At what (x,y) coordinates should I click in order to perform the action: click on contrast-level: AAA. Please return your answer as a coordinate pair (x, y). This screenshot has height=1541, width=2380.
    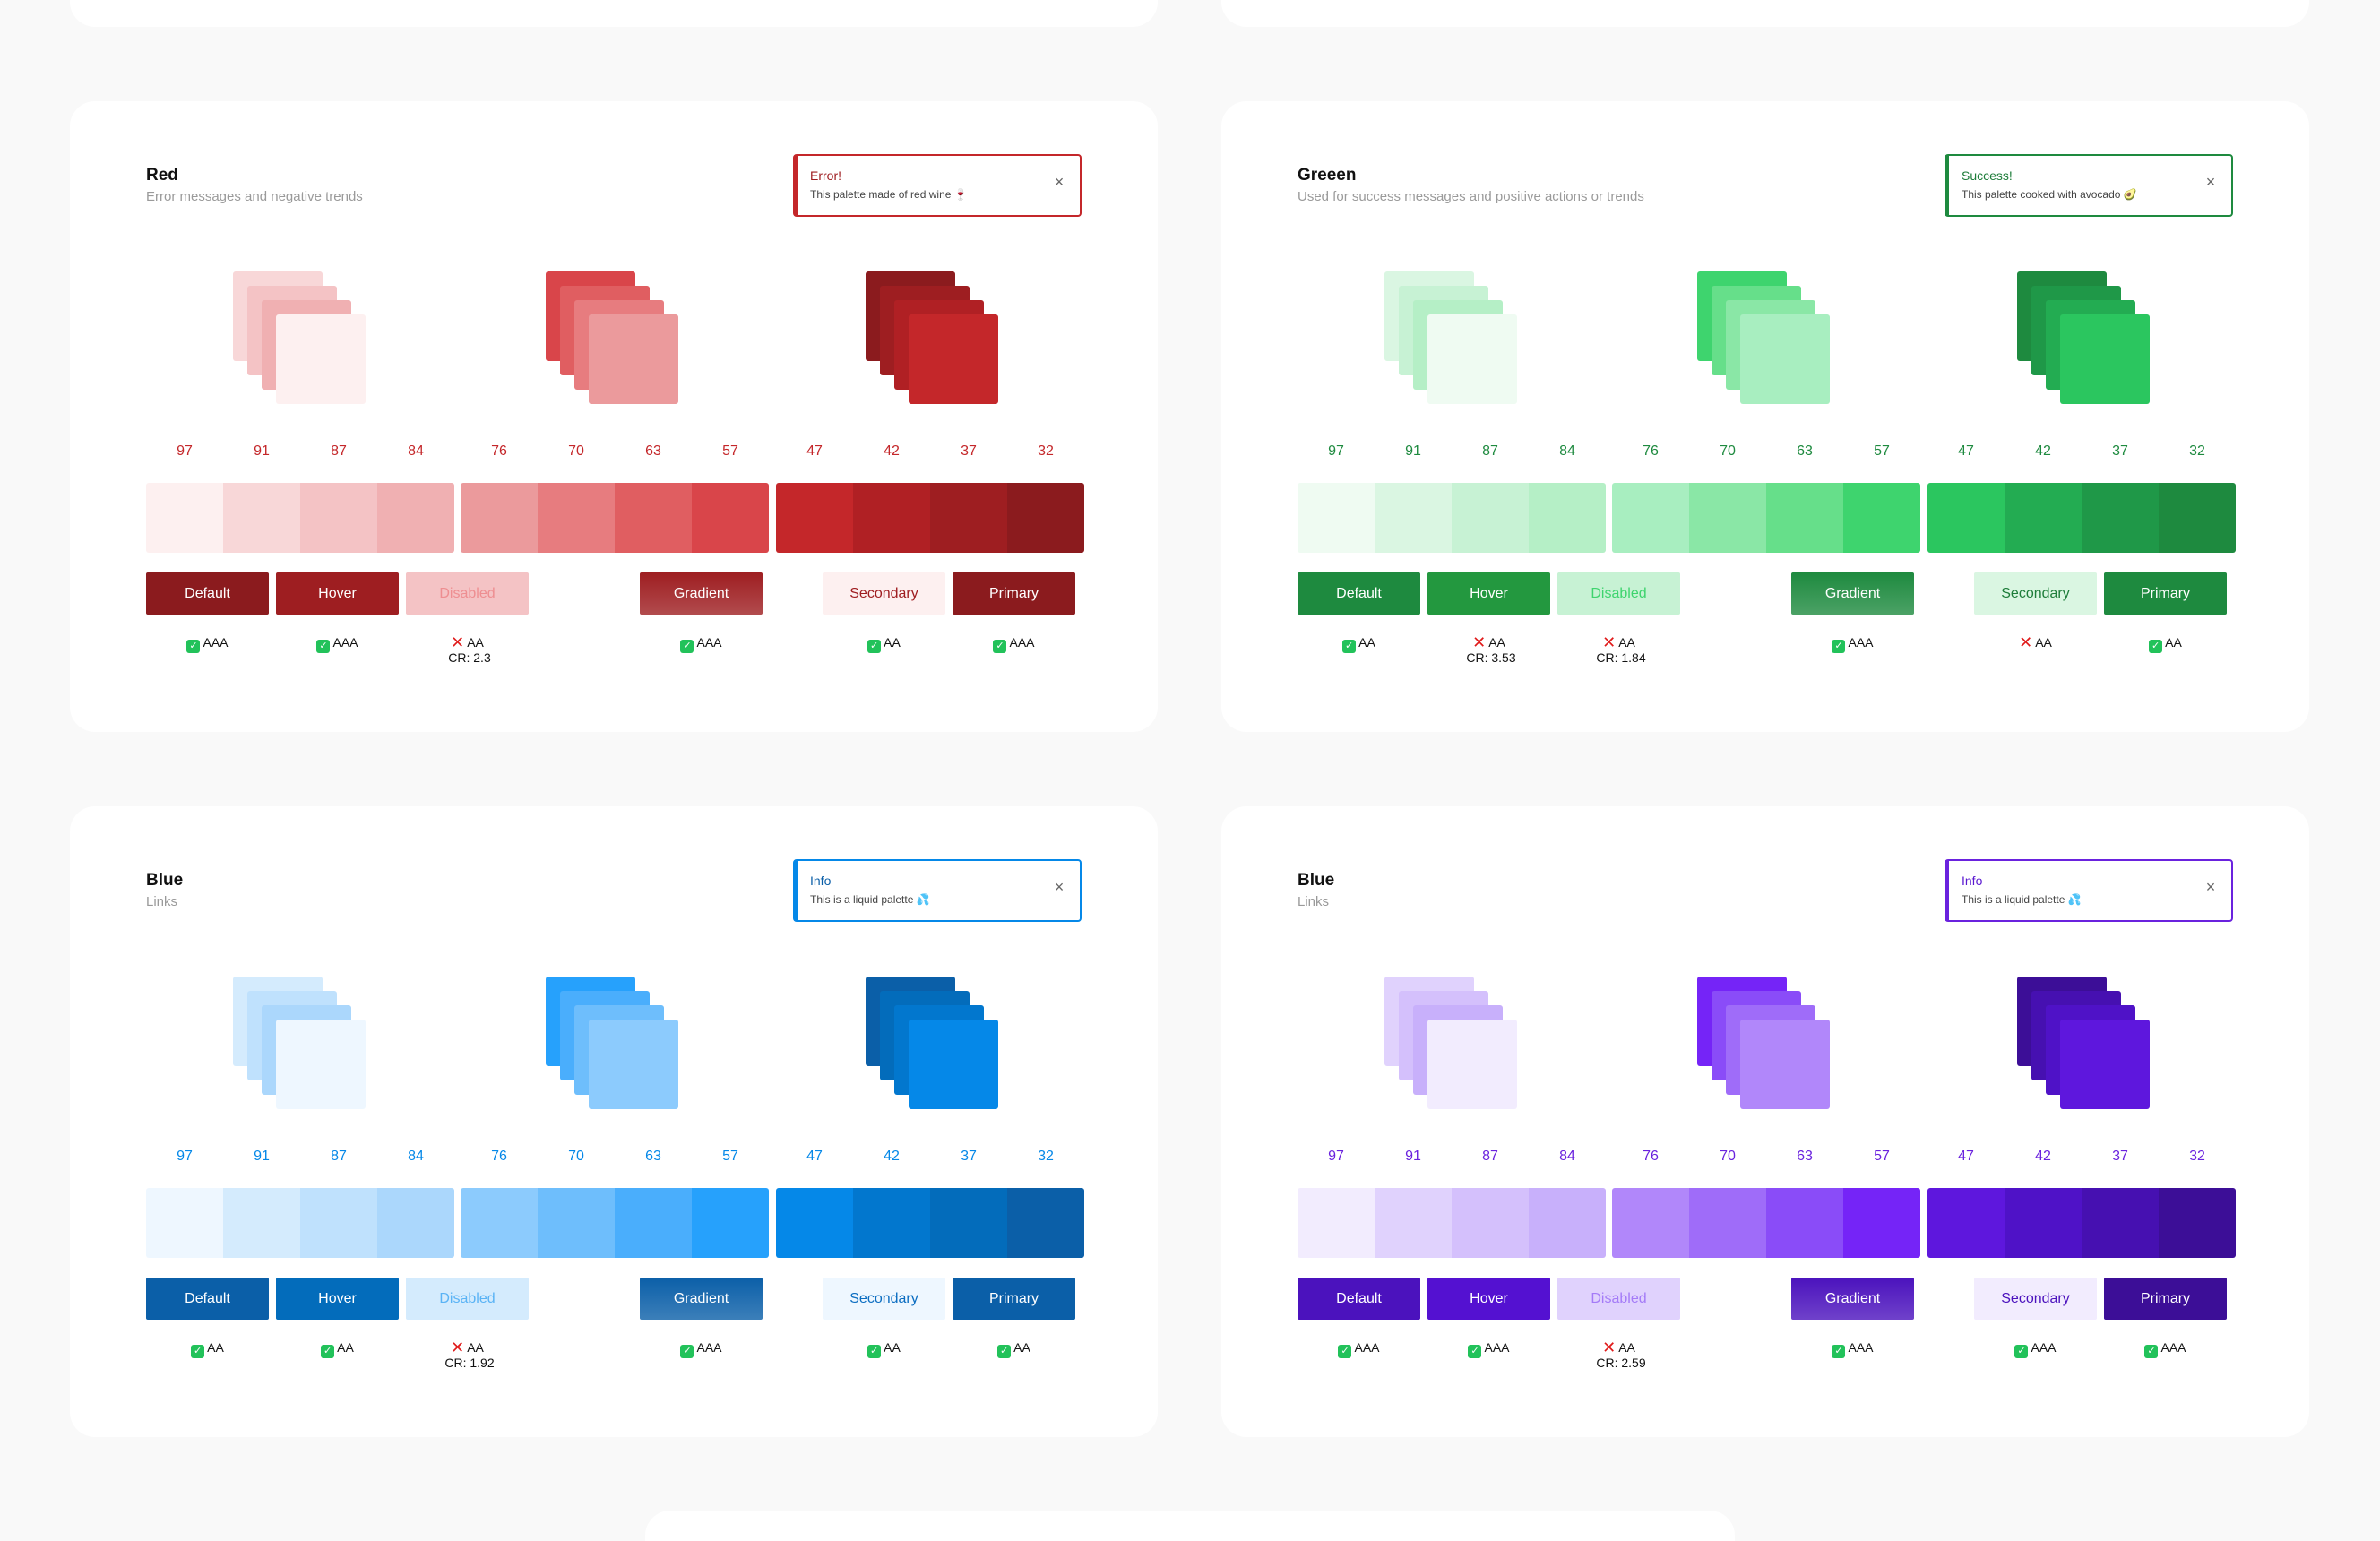
    Looking at the image, I should click on (2173, 1347).